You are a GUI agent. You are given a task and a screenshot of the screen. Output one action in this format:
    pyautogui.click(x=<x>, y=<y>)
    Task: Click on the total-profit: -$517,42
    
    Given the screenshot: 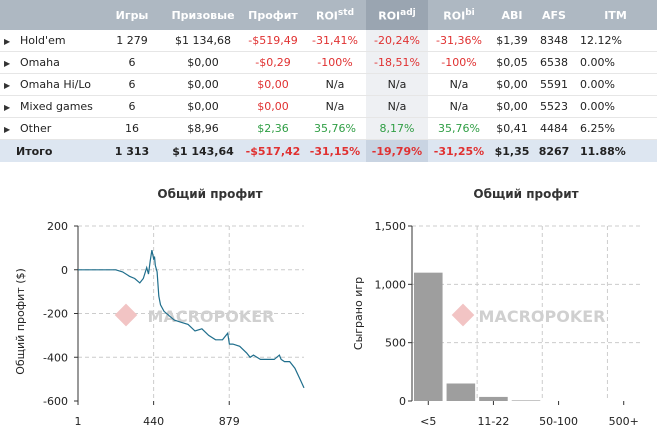 What is the action you would take?
    pyautogui.click(x=273, y=150)
    